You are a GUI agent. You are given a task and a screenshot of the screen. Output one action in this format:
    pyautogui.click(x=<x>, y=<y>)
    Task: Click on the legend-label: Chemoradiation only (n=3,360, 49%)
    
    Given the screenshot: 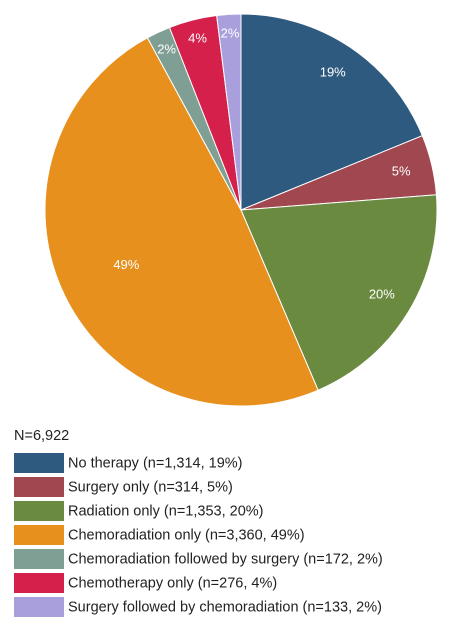 What is the action you would take?
    pyautogui.click(x=186, y=535)
    